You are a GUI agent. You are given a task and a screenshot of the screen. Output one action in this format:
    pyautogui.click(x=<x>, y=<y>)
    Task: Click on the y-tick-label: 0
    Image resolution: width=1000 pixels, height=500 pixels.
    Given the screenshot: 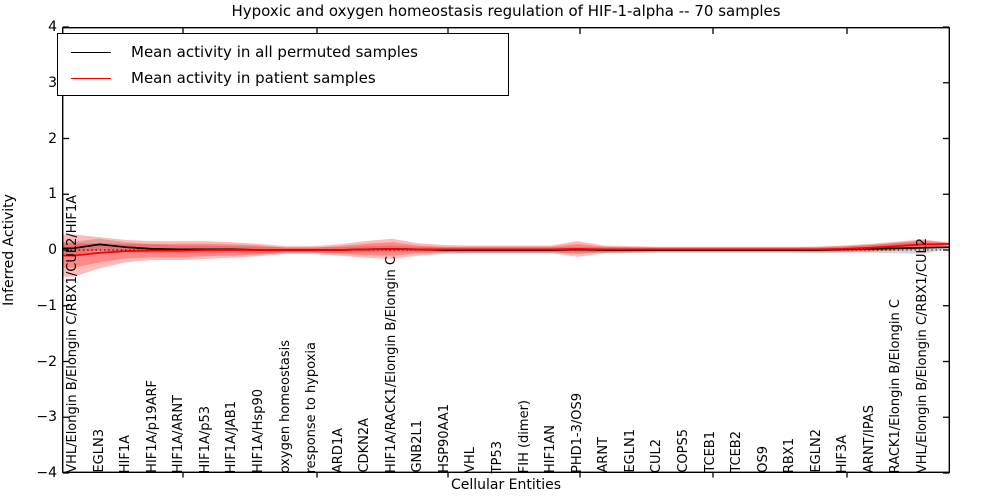 What is the action you would take?
    pyautogui.click(x=52, y=250)
    